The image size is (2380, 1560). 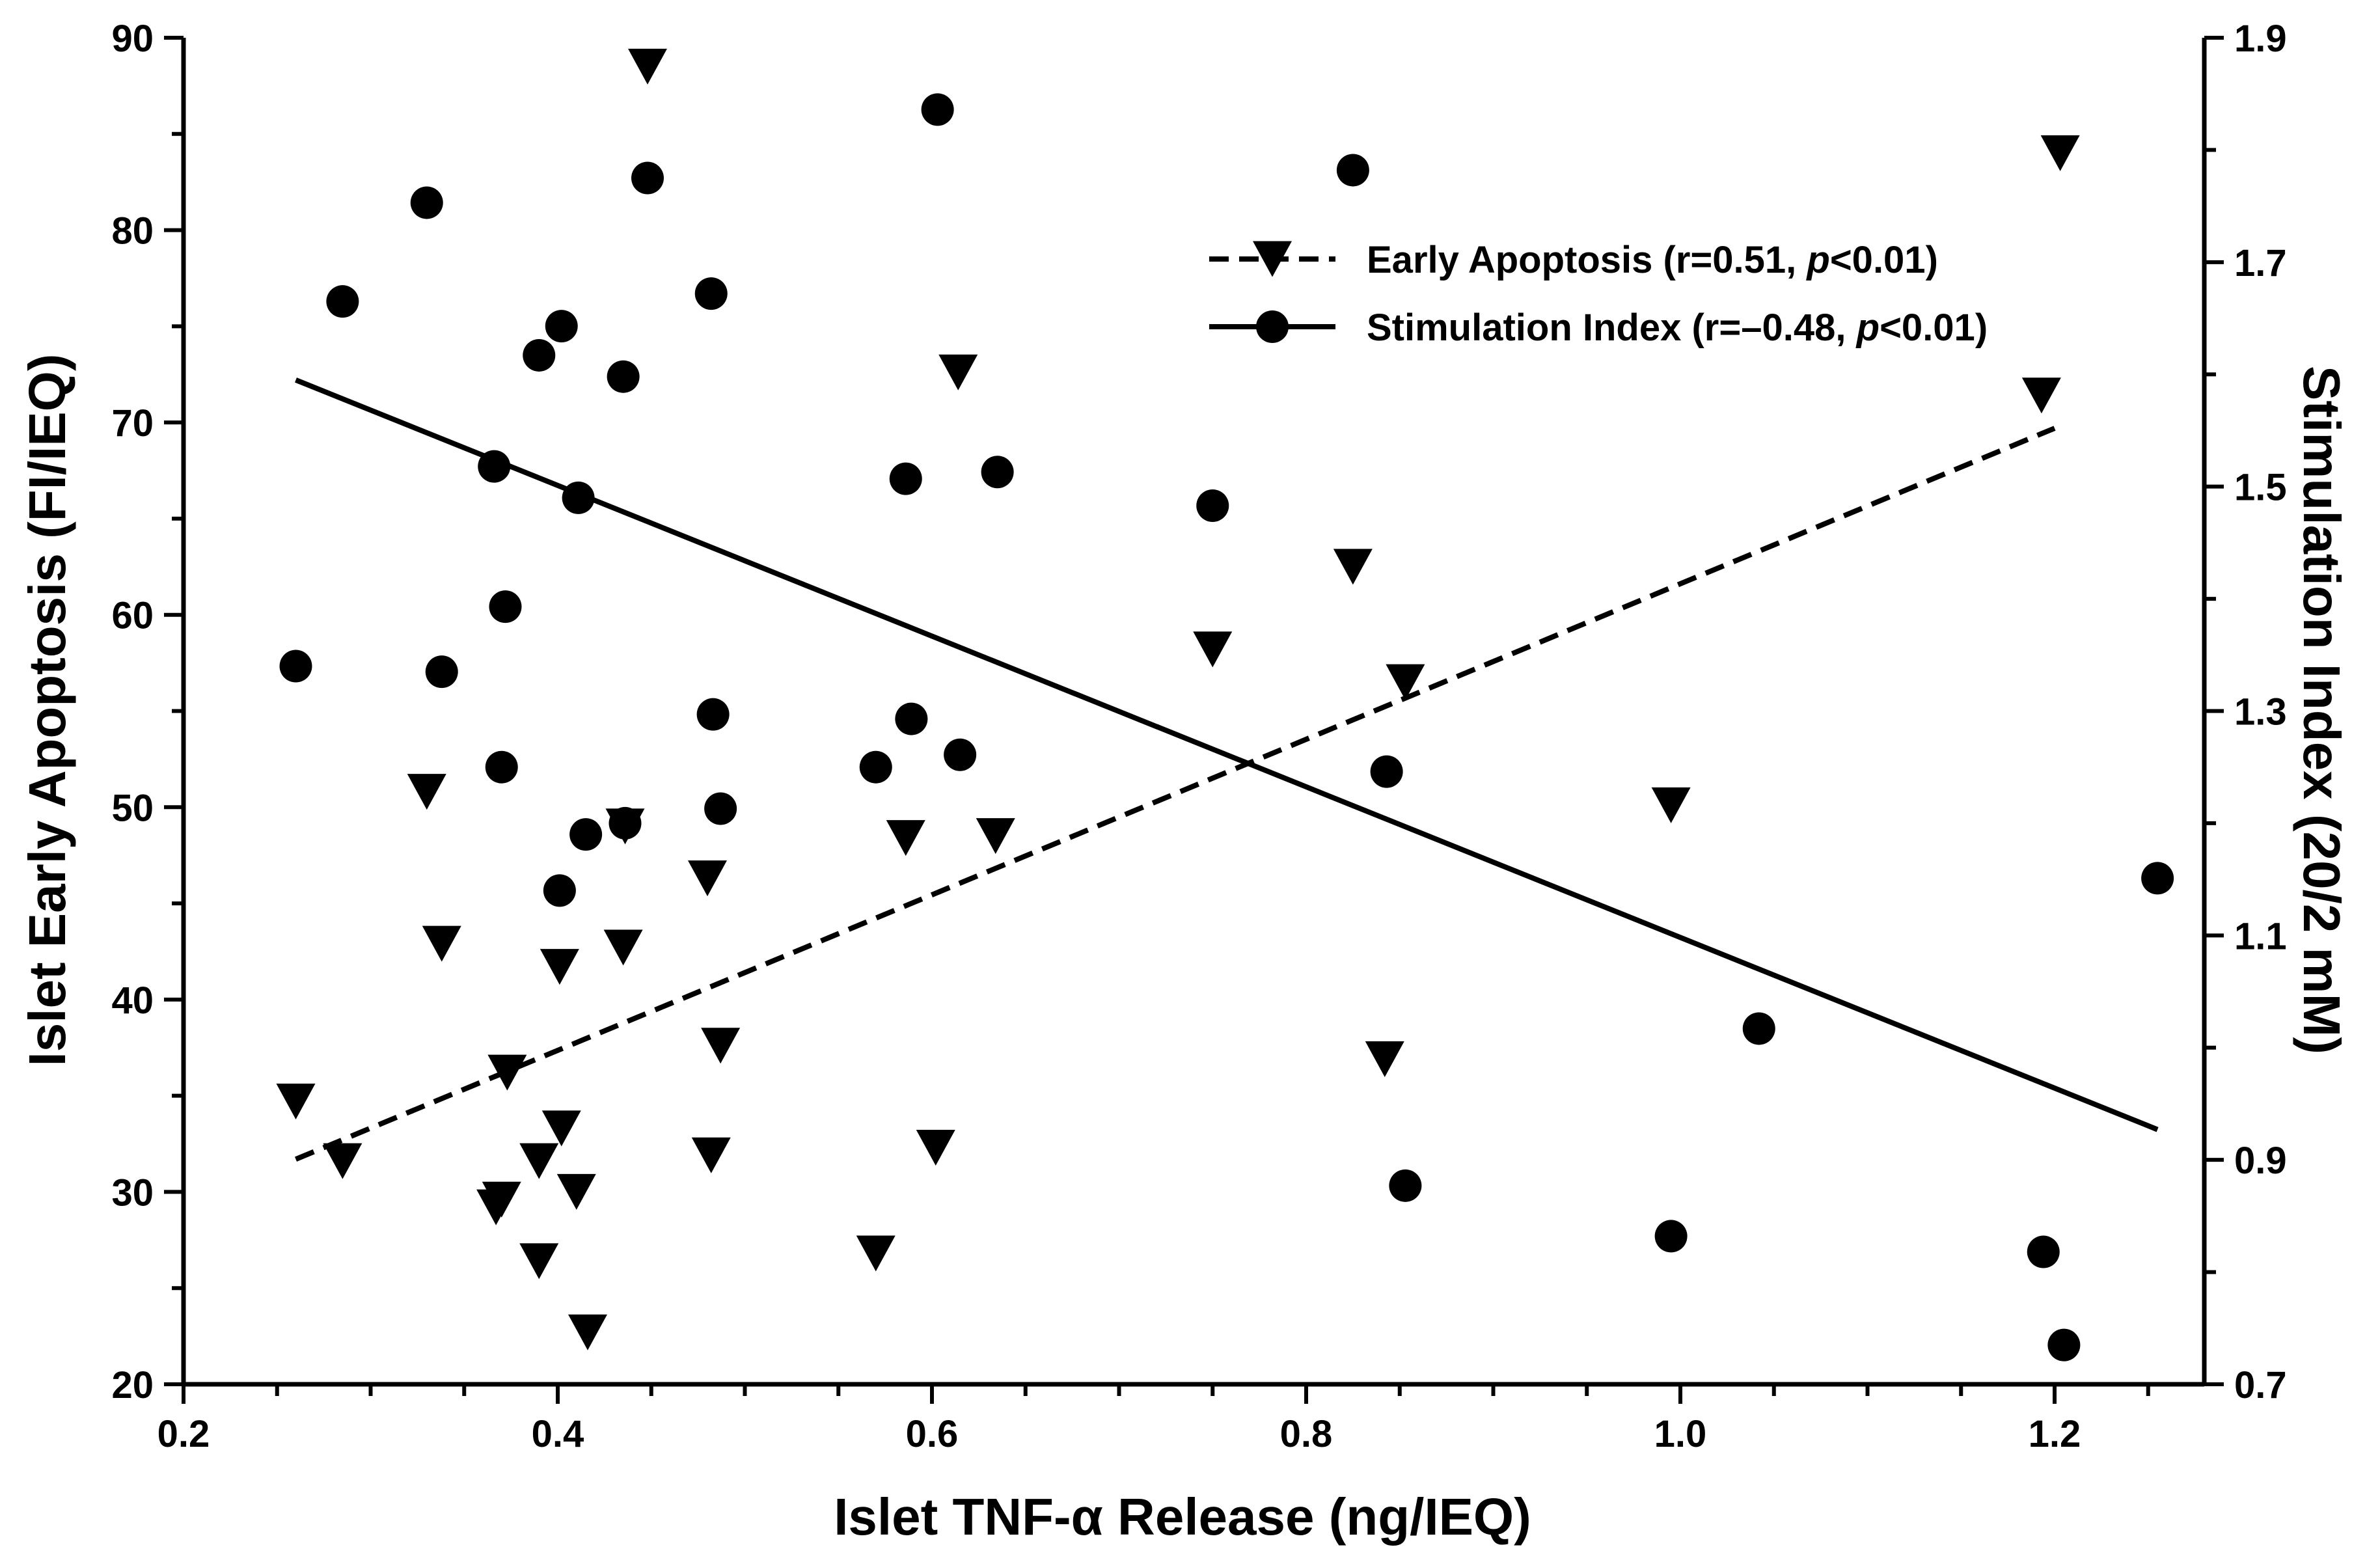 What do you see at coordinates (132, 808) in the screenshot?
I see `y-tick-label: 50` at bounding box center [132, 808].